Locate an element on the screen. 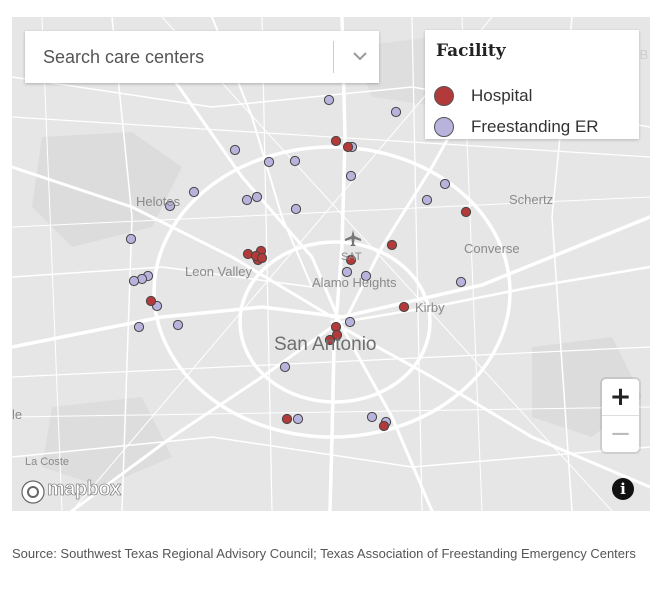  place-label-san-antonio: San Antonio is located at coordinates (325, 344).